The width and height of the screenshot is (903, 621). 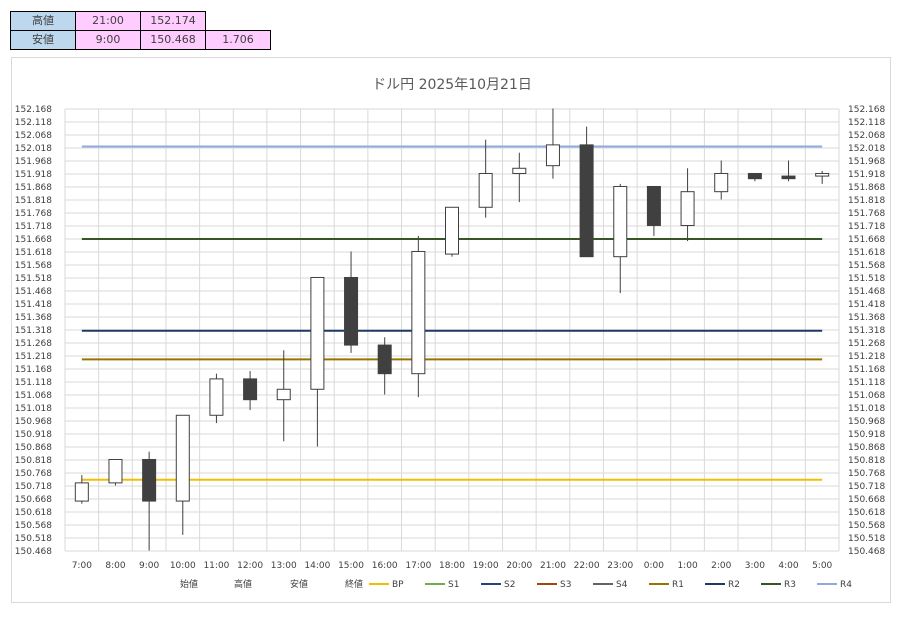 What do you see at coordinates (173, 21) in the screenshot?
I see `high-price-cell: 152.174` at bounding box center [173, 21].